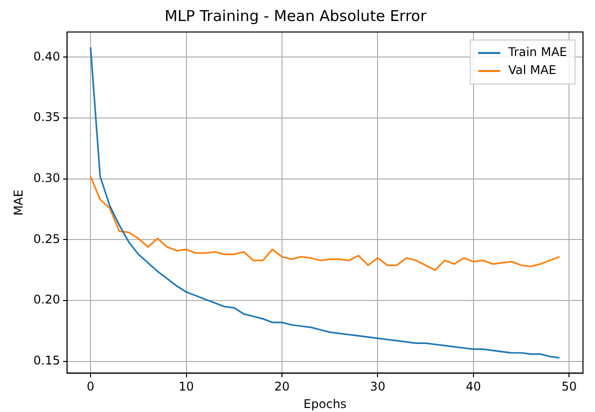 The image size is (595, 412). Describe the element at coordinates (325, 403) in the screenshot. I see `x-axis-title: Epochs` at that location.